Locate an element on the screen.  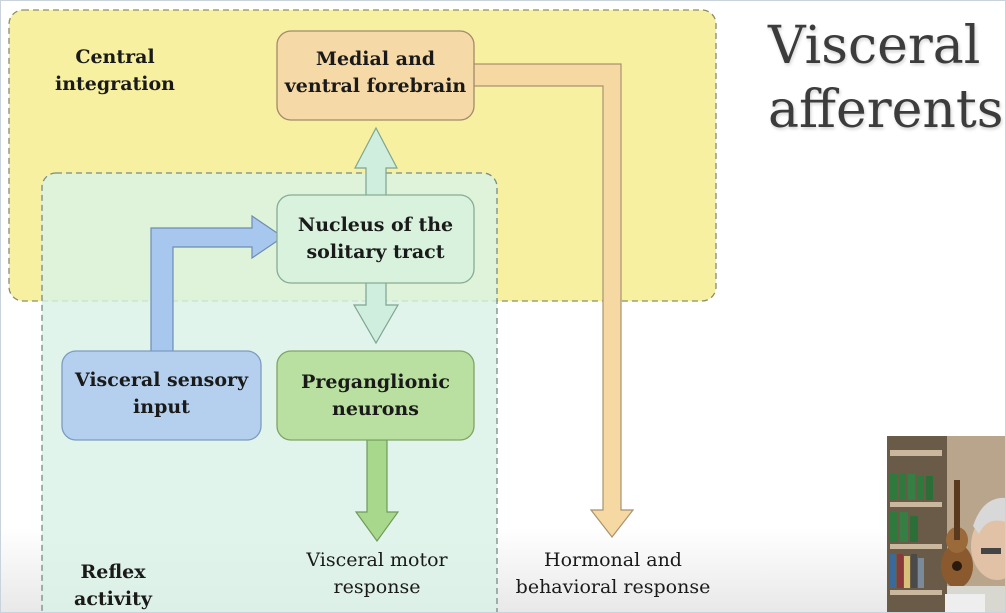
slide-title: Visceral afferents is located at coordinates (886, 78).